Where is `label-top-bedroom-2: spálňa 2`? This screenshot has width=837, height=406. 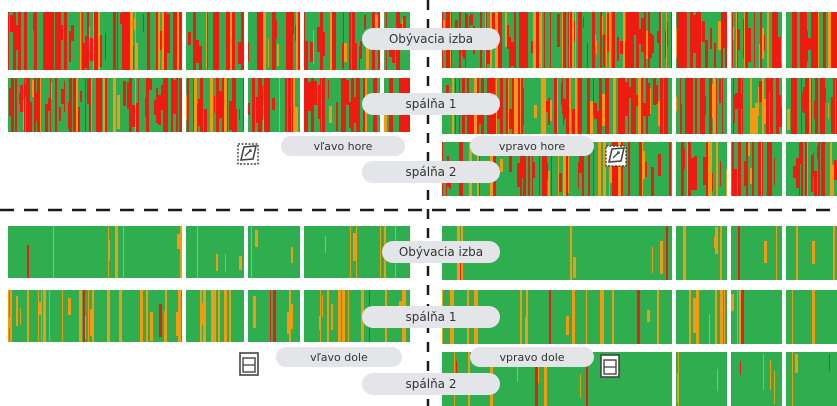
label-top-bedroom-2: spálňa 2 is located at coordinates (431, 172).